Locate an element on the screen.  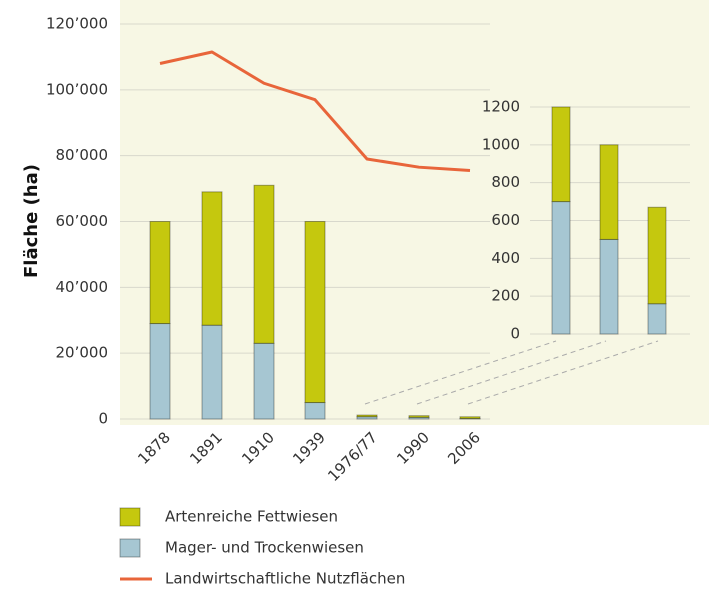
inset-connectors is located at coordinates (511, 372).